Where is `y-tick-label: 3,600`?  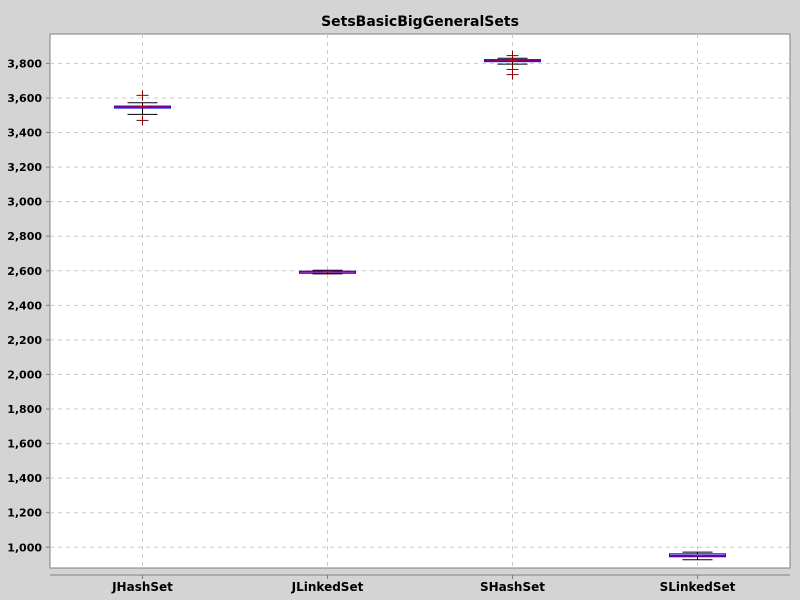
y-tick-label: 3,600 is located at coordinates (24, 98).